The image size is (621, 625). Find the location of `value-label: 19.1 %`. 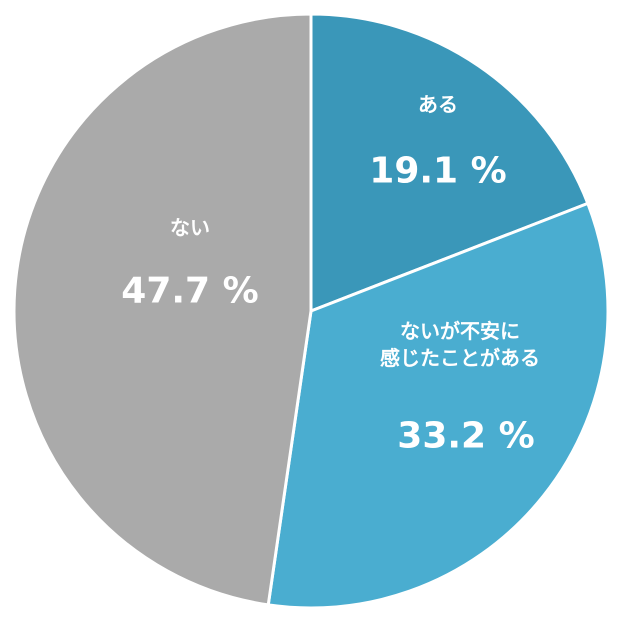

value-label: 19.1 % is located at coordinates (438, 171).